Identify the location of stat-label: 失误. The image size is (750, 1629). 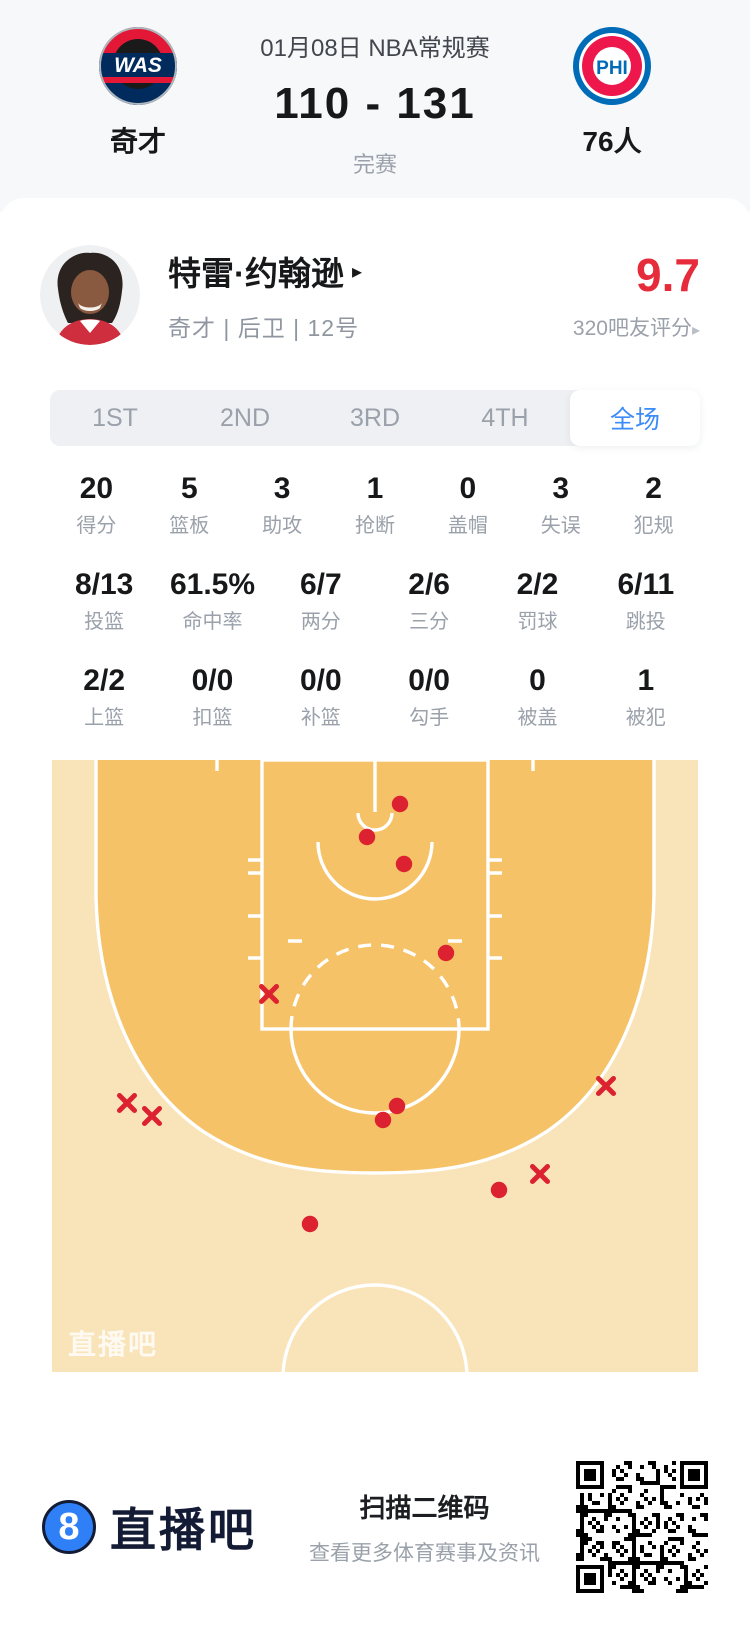
(560, 526).